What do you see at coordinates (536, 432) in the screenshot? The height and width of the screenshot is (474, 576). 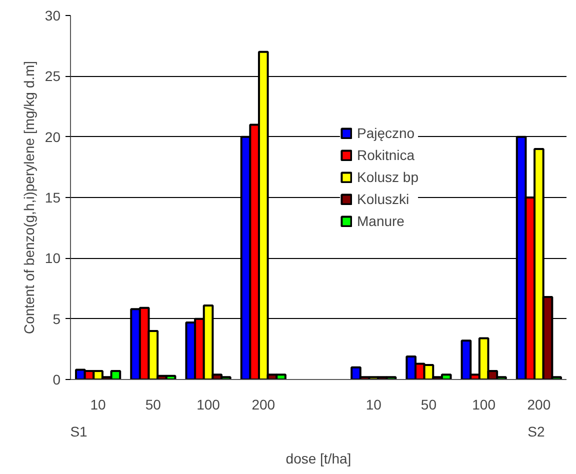 I see `text: S2` at bounding box center [536, 432].